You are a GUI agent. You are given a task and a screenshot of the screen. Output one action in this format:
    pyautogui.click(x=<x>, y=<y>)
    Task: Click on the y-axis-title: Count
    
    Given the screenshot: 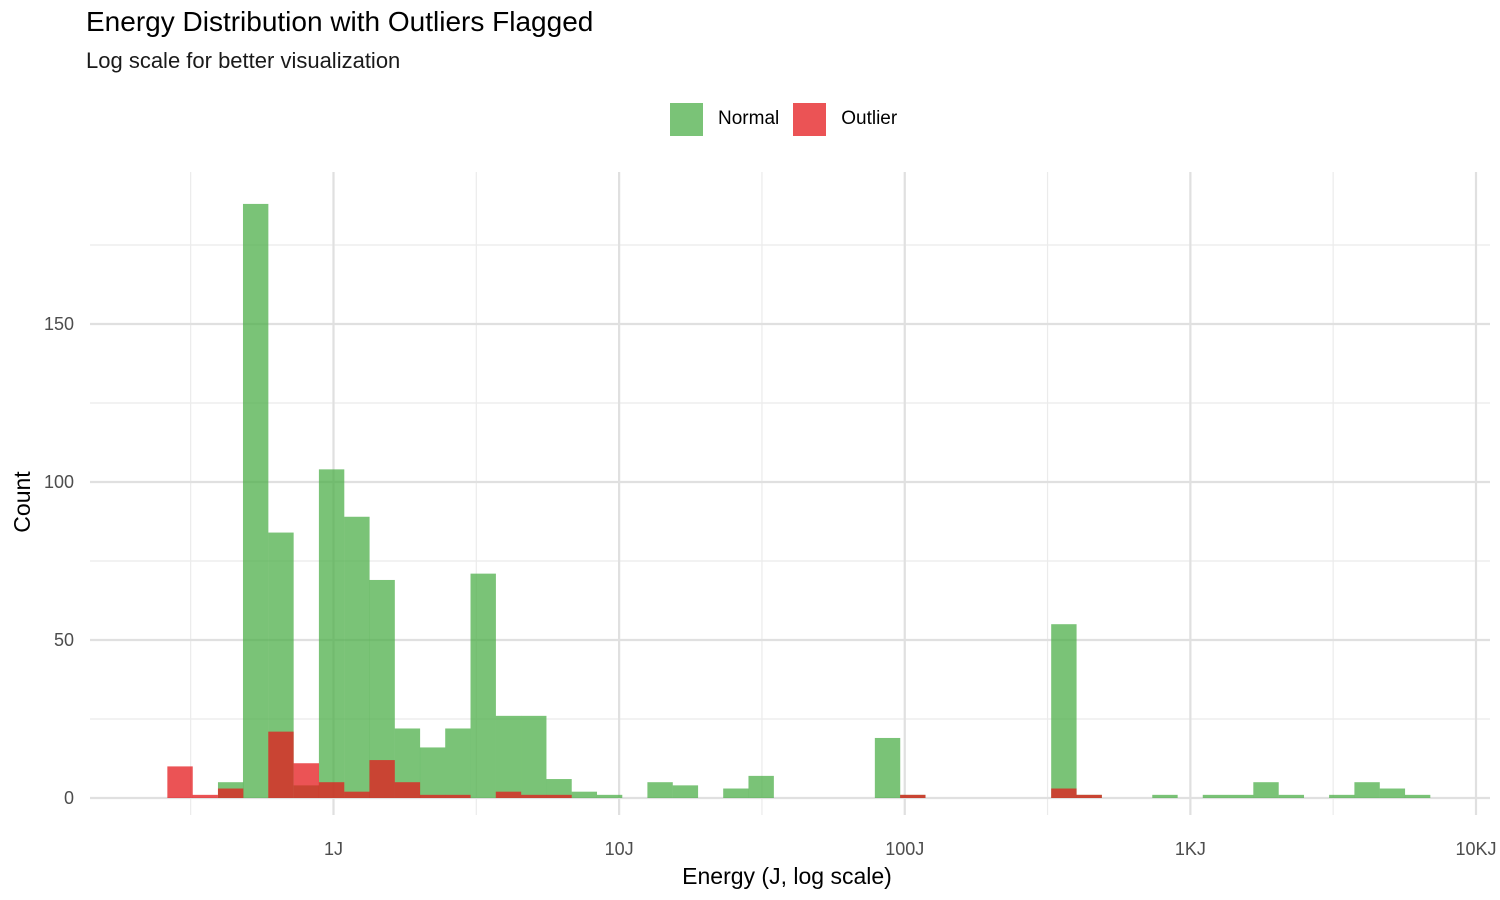 What is the action you would take?
    pyautogui.click(x=22, y=502)
    